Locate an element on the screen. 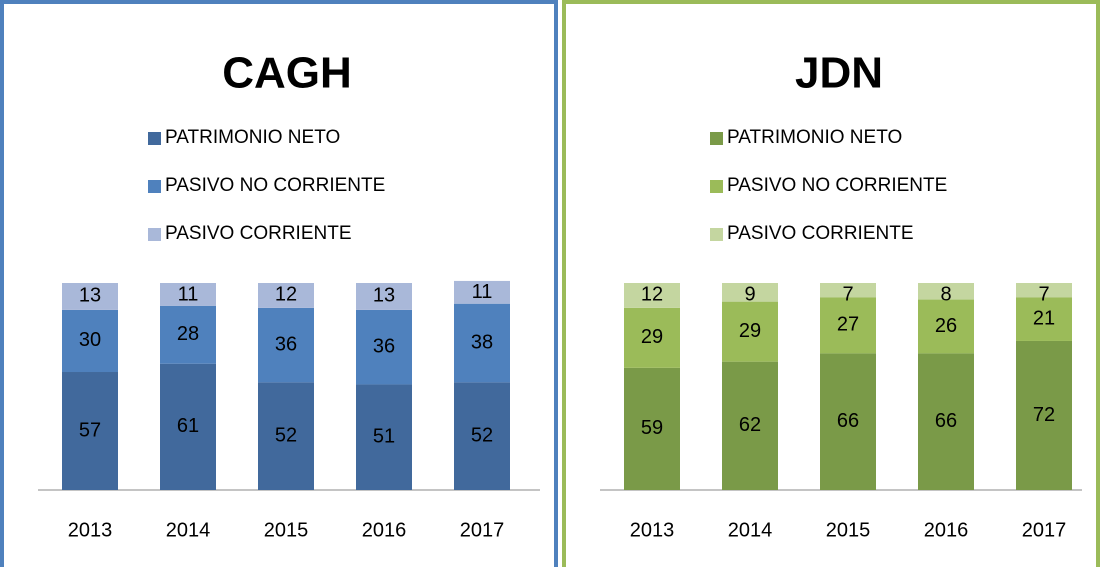 The width and height of the screenshot is (1102, 567). data-label: 61 is located at coordinates (188, 426).